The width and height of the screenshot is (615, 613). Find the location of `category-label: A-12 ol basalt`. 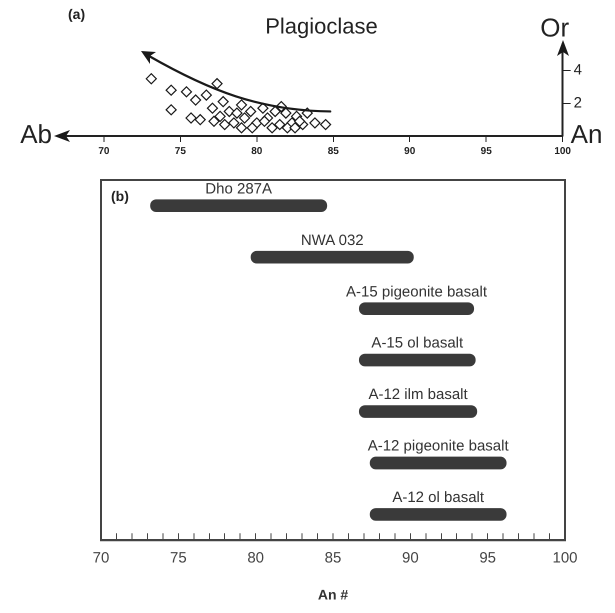

category-label: A-12 ol basalt is located at coordinates (438, 497).